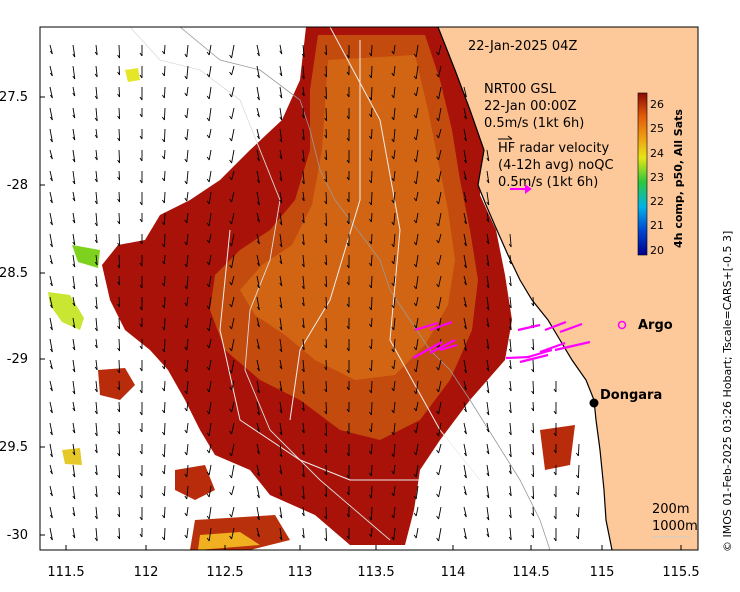 The width and height of the screenshot is (740, 592). What do you see at coordinates (65, 572) in the screenshot?
I see `x-tick: 111.5` at bounding box center [65, 572].